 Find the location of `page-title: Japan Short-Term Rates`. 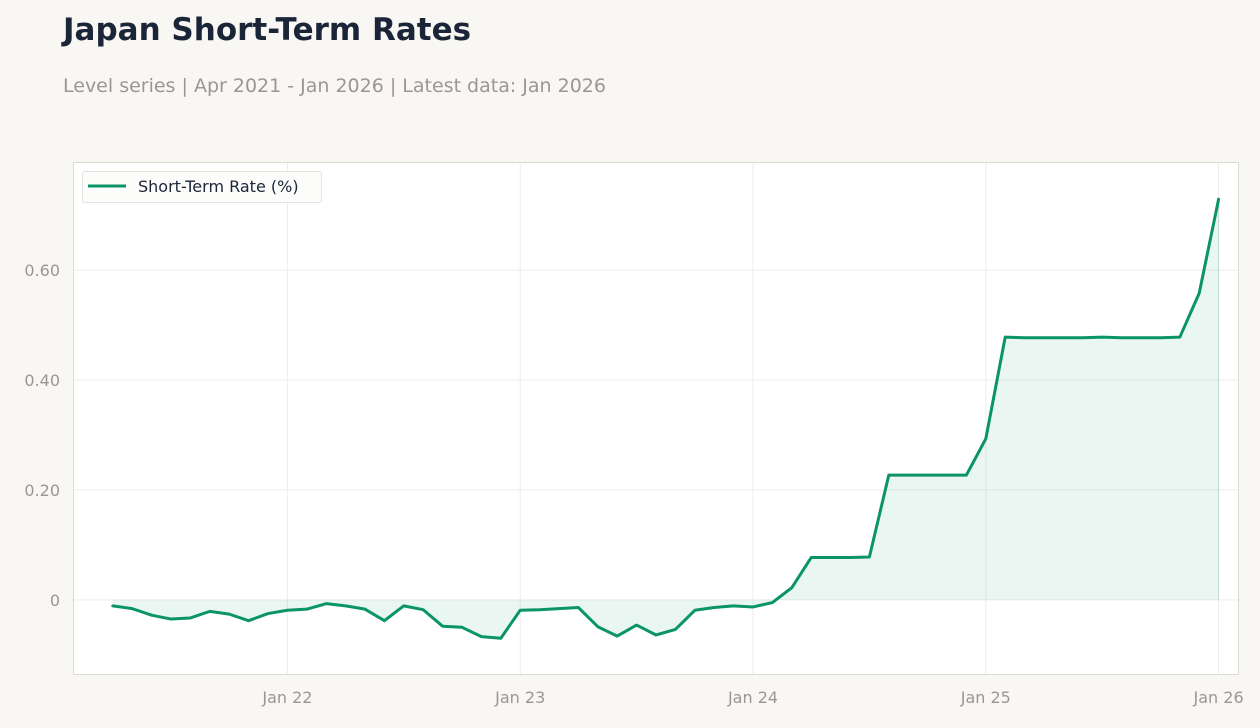

page-title: Japan Short-Term Rates is located at coordinates (267, 30).